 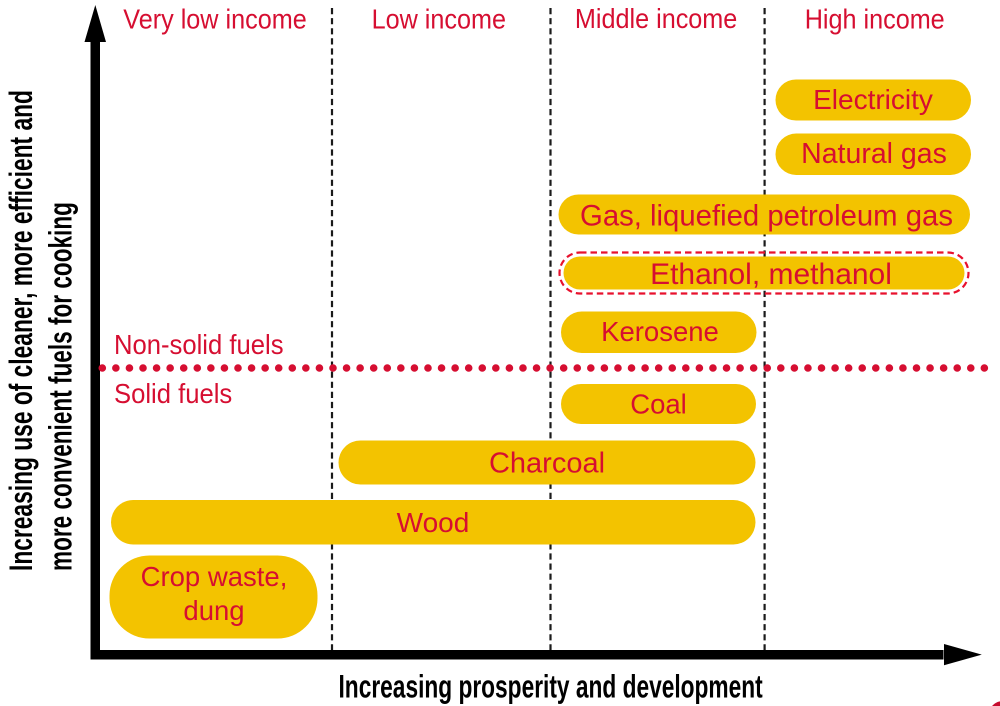 What do you see at coordinates (771, 274) in the screenshot?
I see `svg-text: Ethanol, methanol` at bounding box center [771, 274].